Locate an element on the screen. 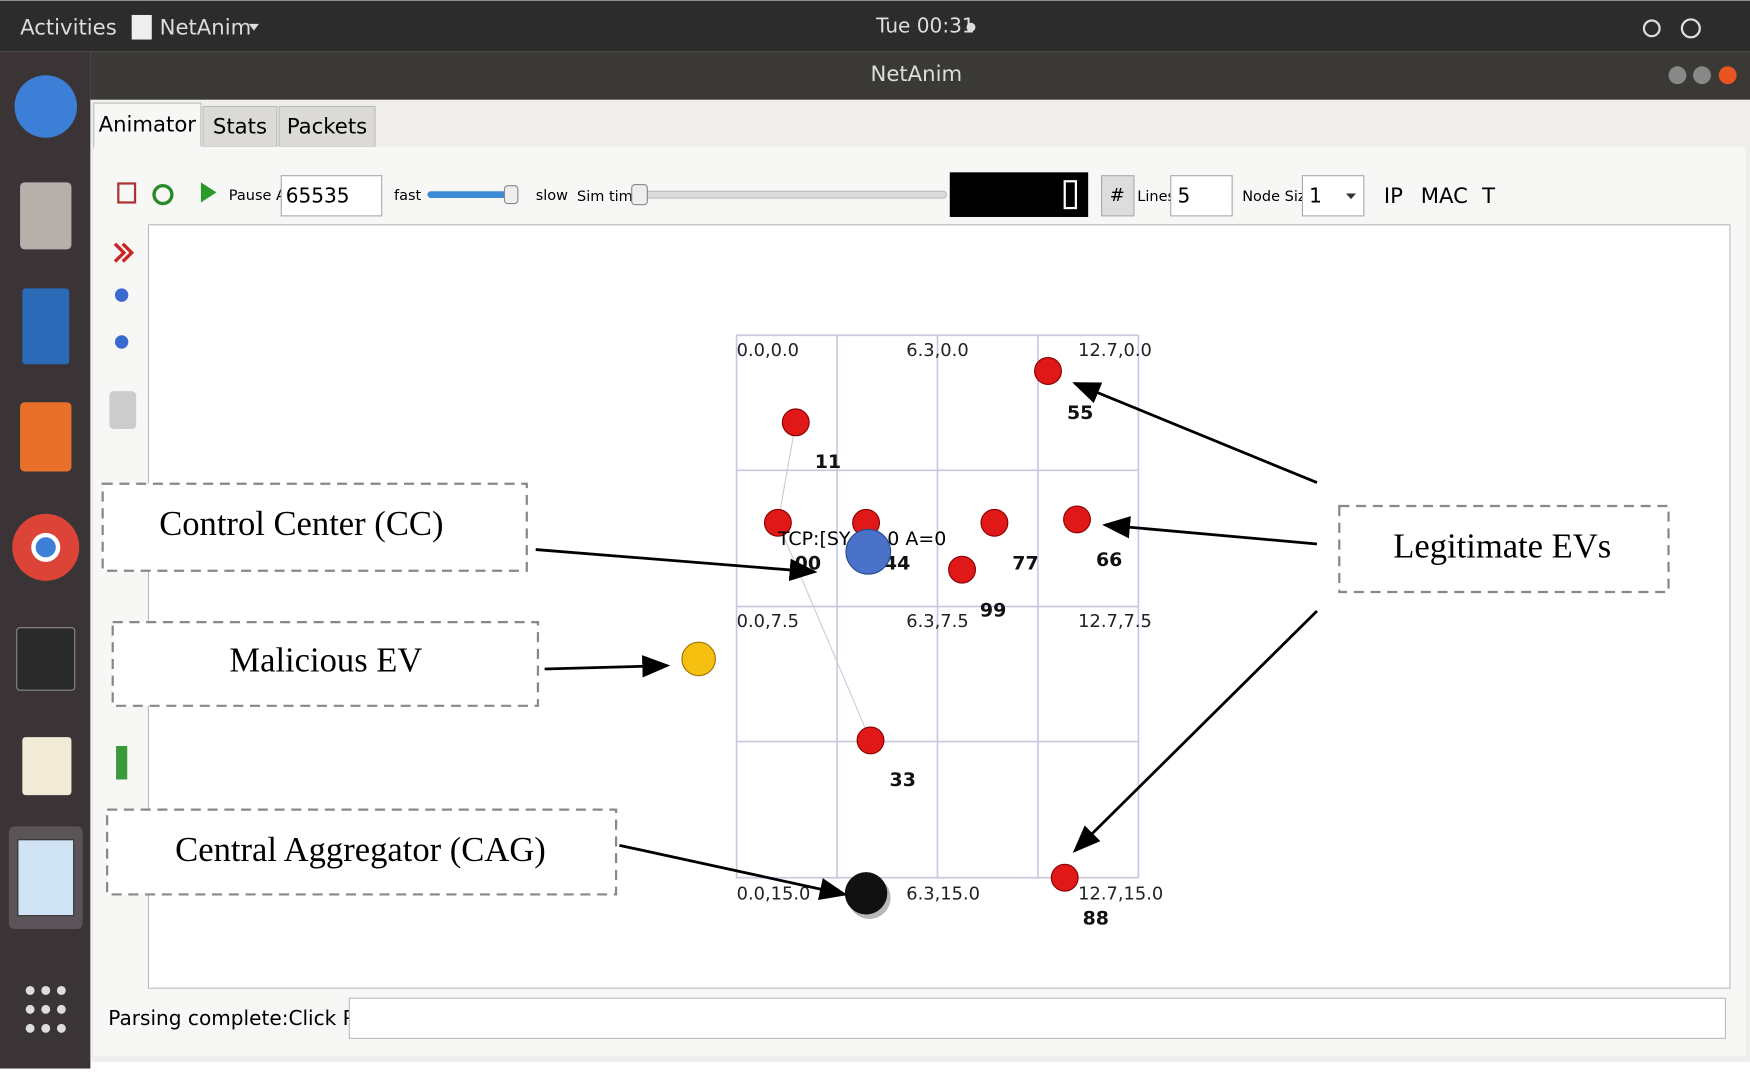 The height and width of the screenshot is (1073, 1750). node-size-label: Node Size is located at coordinates (1278, 197).